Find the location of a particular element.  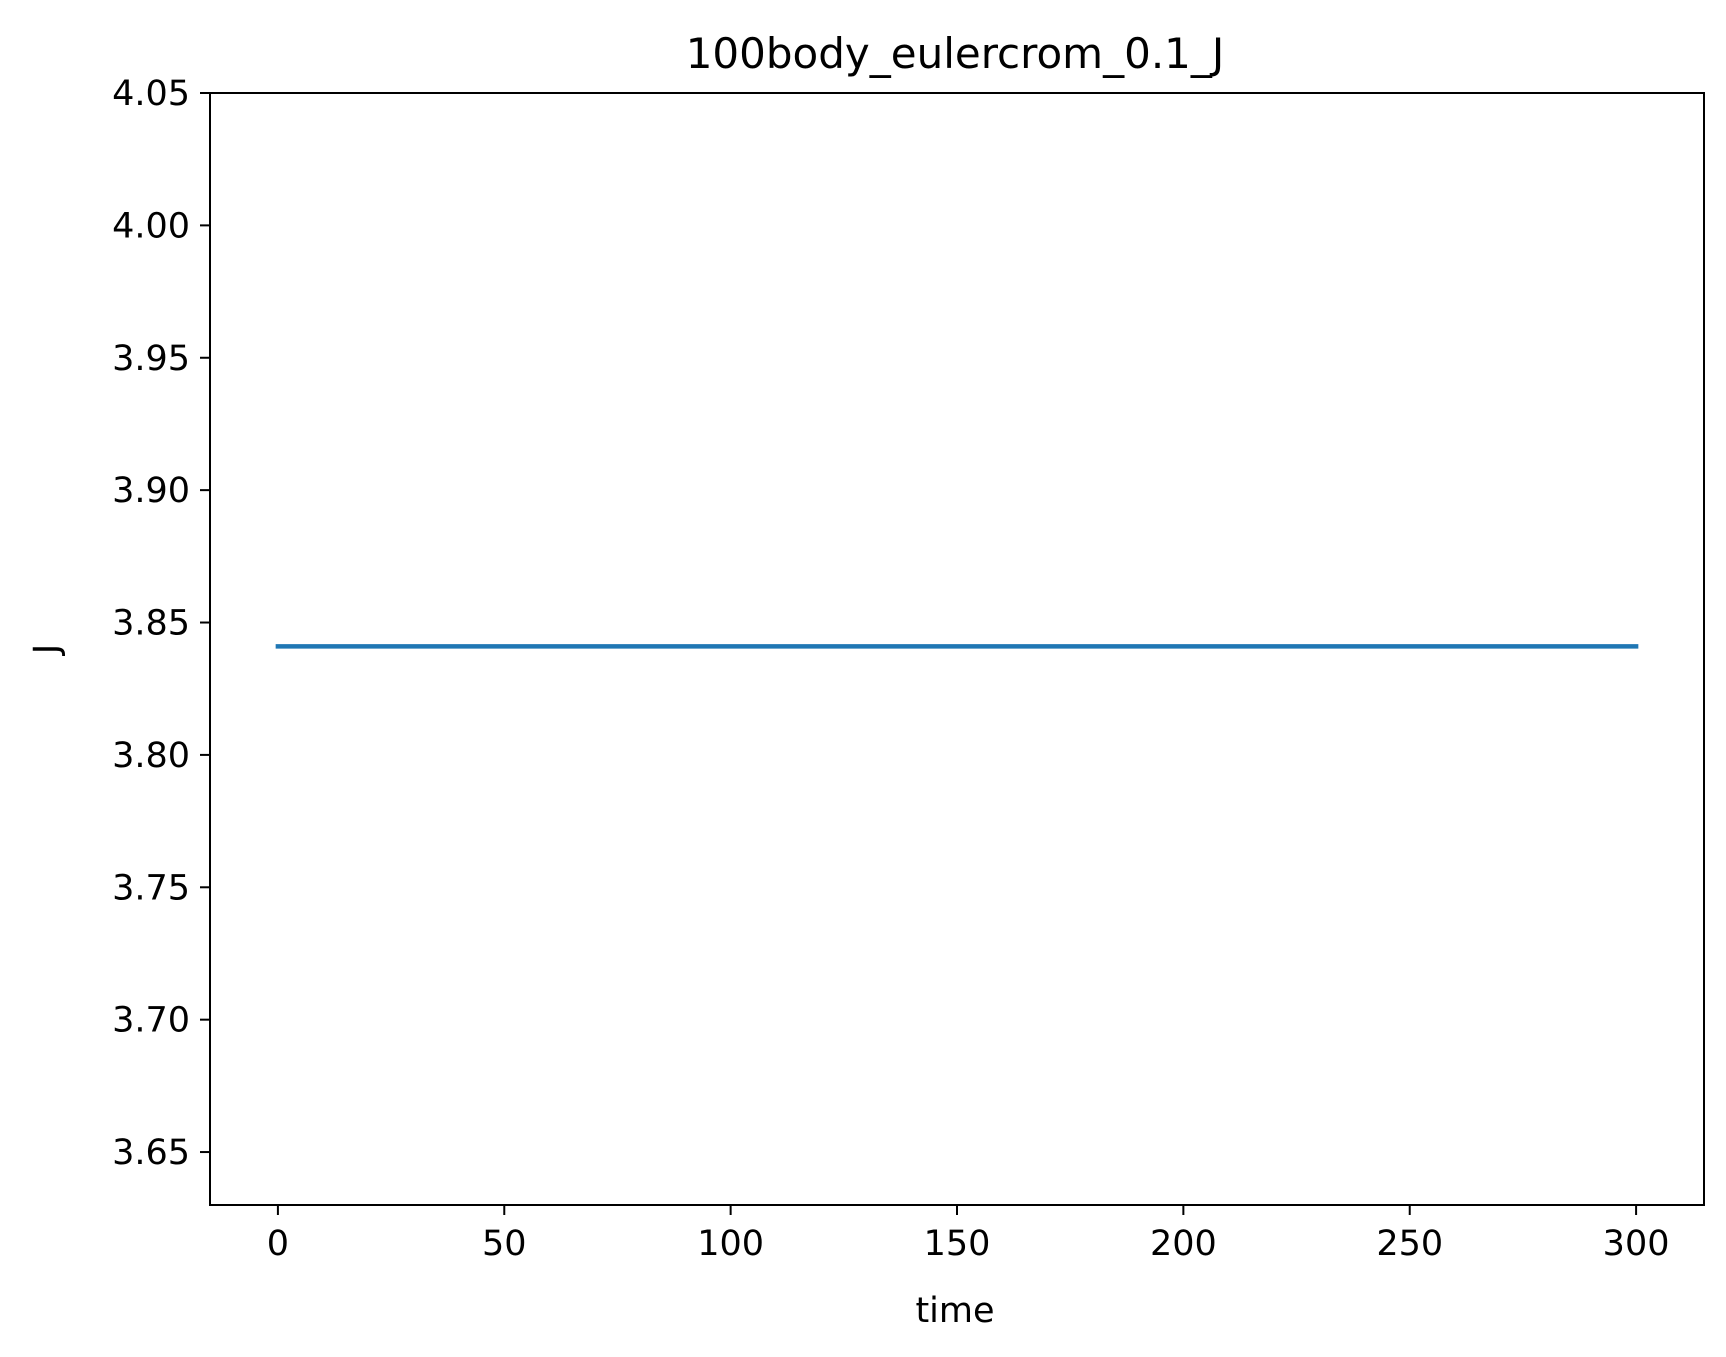

x-tick-label: 0 is located at coordinates (278, 1244).